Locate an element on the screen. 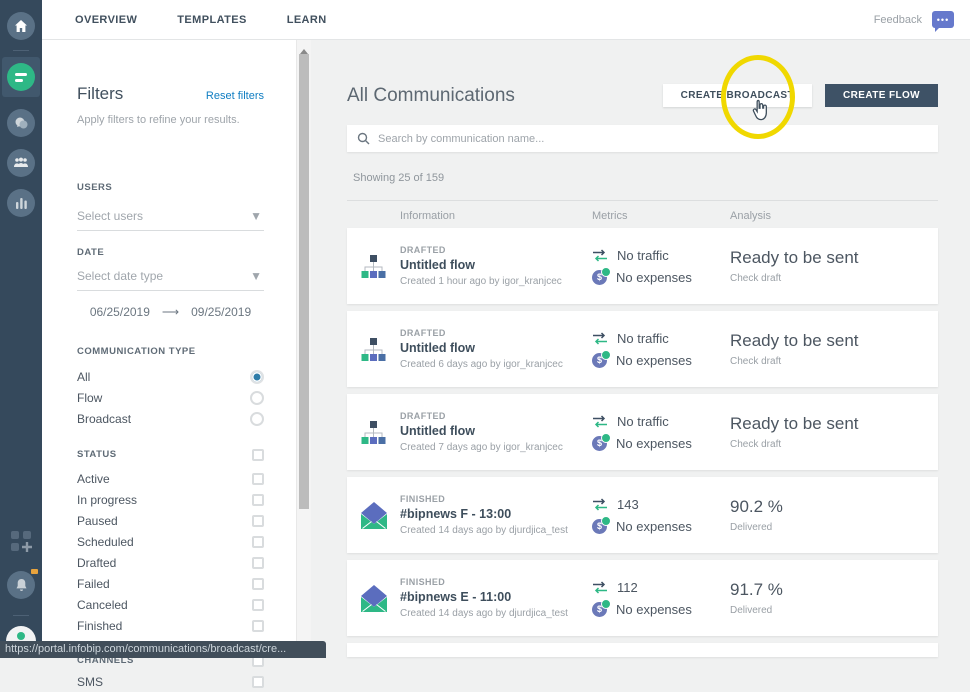 The image size is (970, 692). date-type-select: Select date type ▼ is located at coordinates (170, 277).